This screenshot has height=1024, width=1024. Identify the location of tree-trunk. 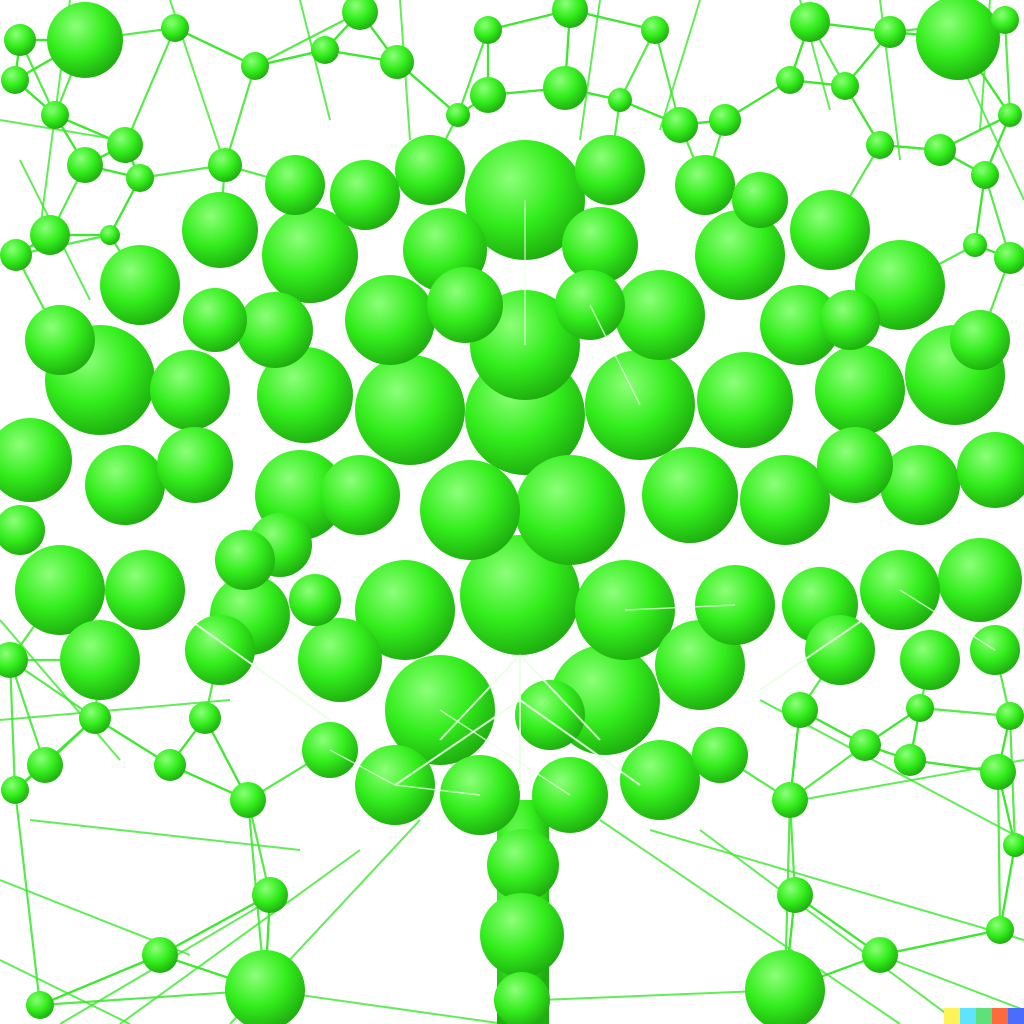
(522, 912).